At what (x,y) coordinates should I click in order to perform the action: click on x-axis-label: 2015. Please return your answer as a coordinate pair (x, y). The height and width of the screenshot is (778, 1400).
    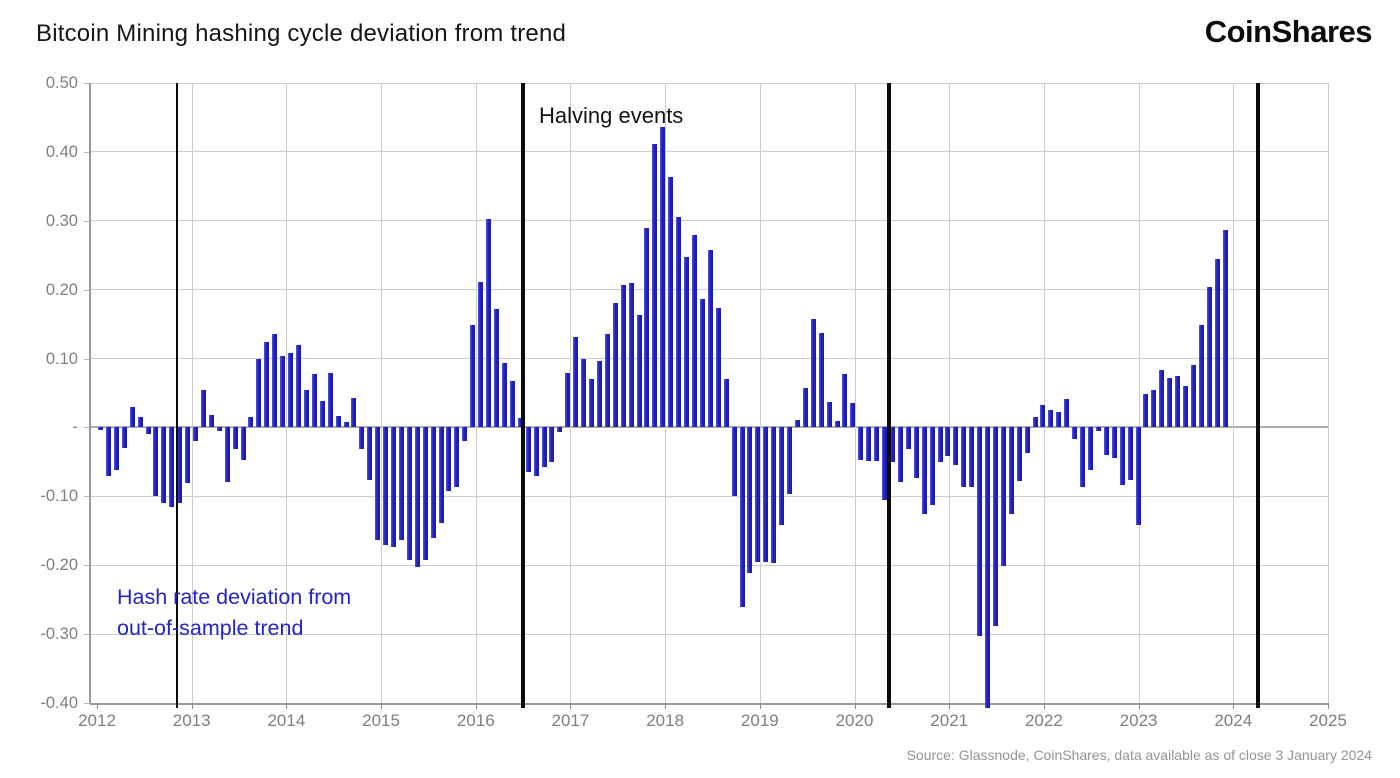
    Looking at the image, I should click on (381, 720).